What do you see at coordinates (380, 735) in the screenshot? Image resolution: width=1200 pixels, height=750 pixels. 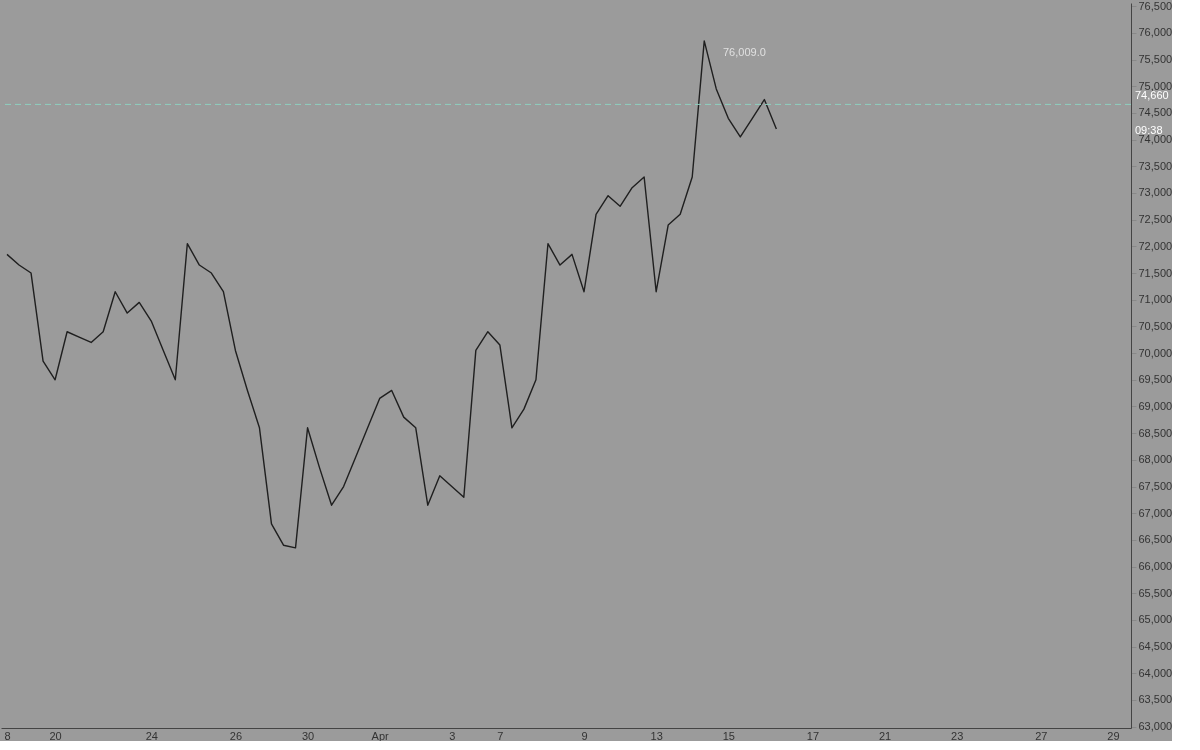 I see `x-tick-label: Apr` at bounding box center [380, 735].